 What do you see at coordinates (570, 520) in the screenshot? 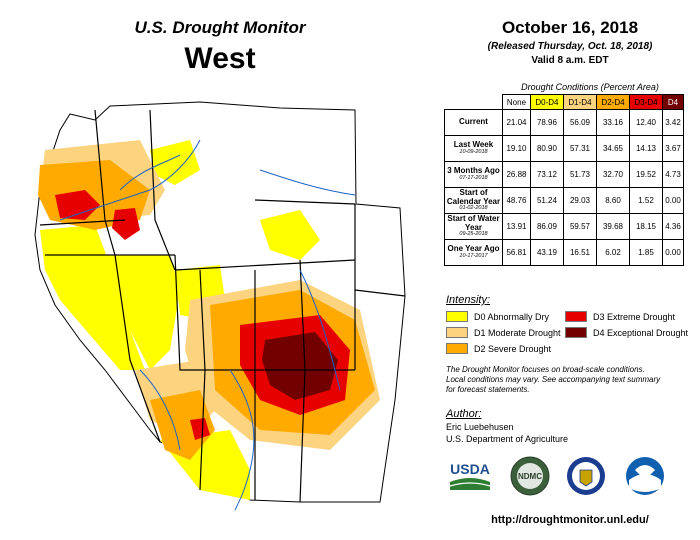
I see `website-link: http://droughtmonitor.unl.edu/` at bounding box center [570, 520].